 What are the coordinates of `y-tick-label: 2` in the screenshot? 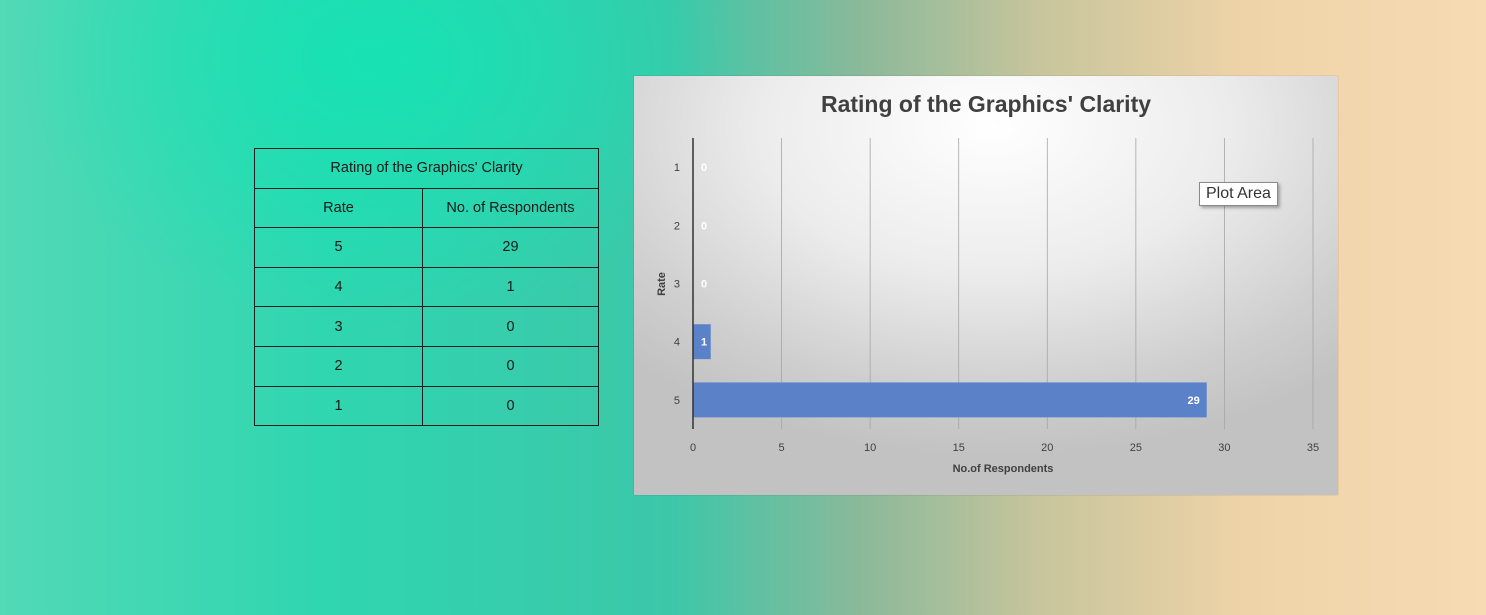 It's located at (677, 226).